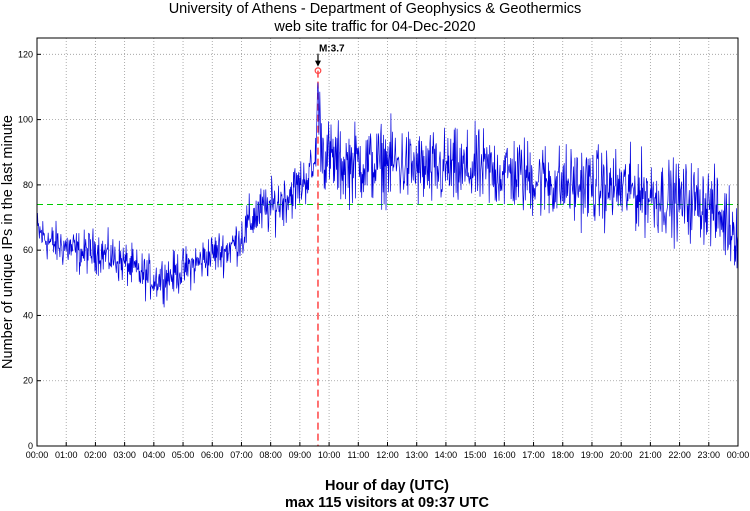  Describe the element at coordinates (317, 63) in the screenshot. I see `annotation-arrow-head` at that location.